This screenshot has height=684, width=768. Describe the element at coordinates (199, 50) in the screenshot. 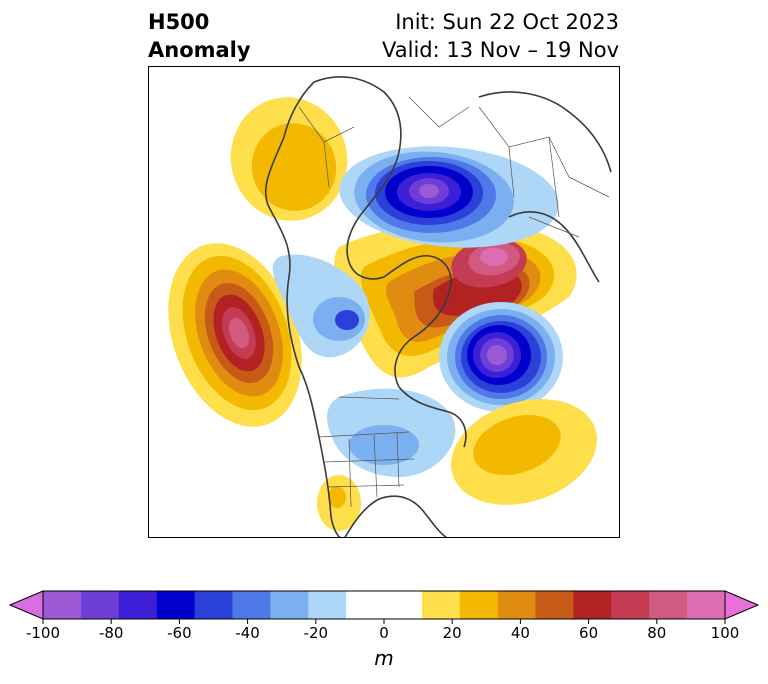

I see `title-field: Anomaly` at that location.